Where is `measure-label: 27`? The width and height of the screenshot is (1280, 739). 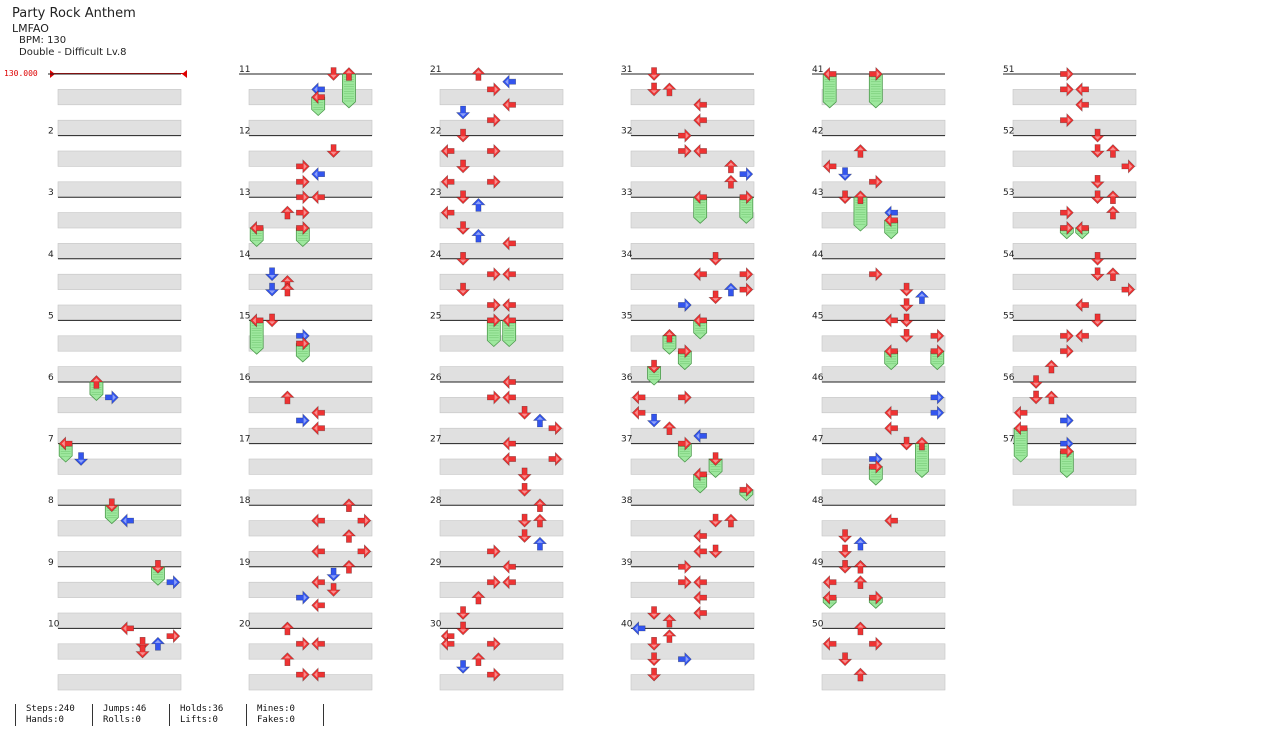
measure-label: 27 is located at coordinates (435, 440).